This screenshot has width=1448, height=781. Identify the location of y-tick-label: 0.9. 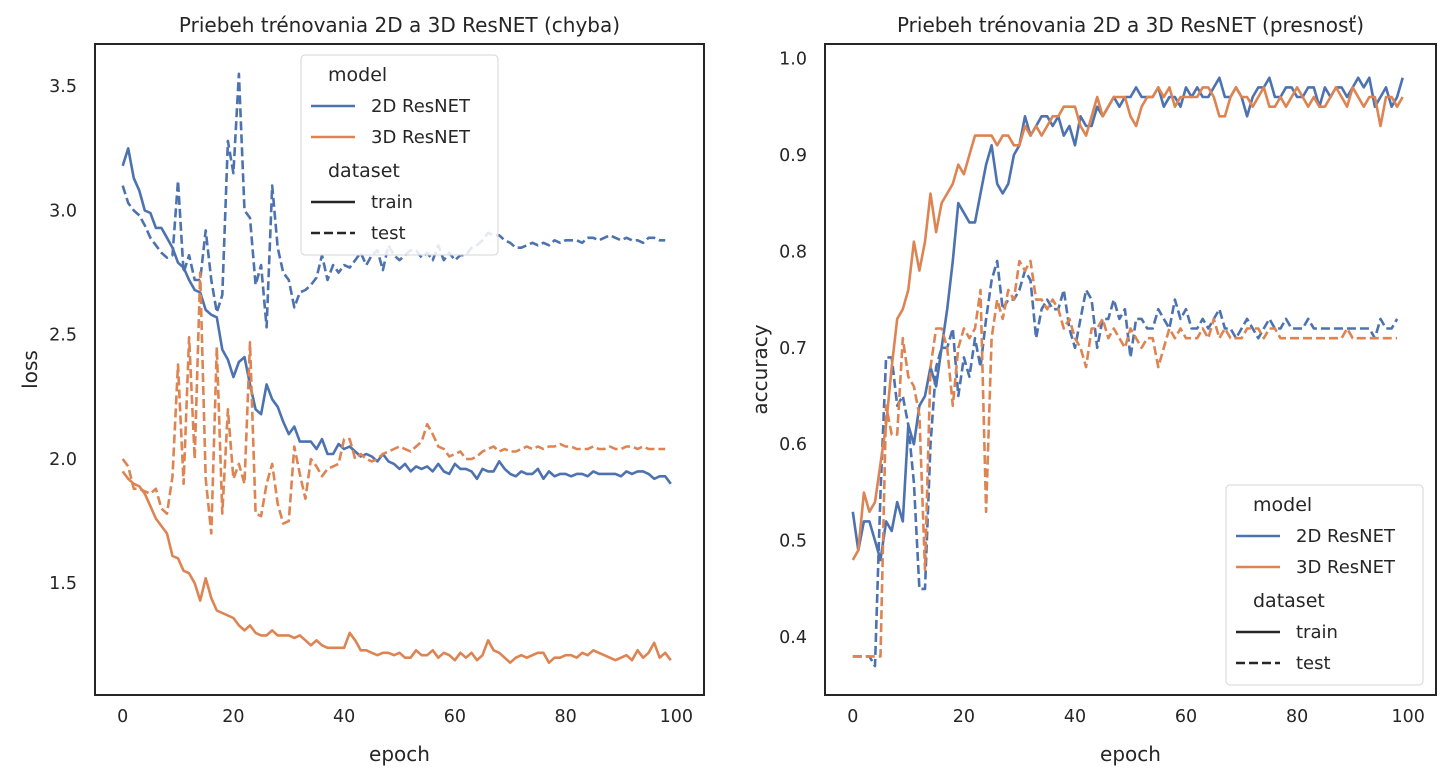
(793, 156).